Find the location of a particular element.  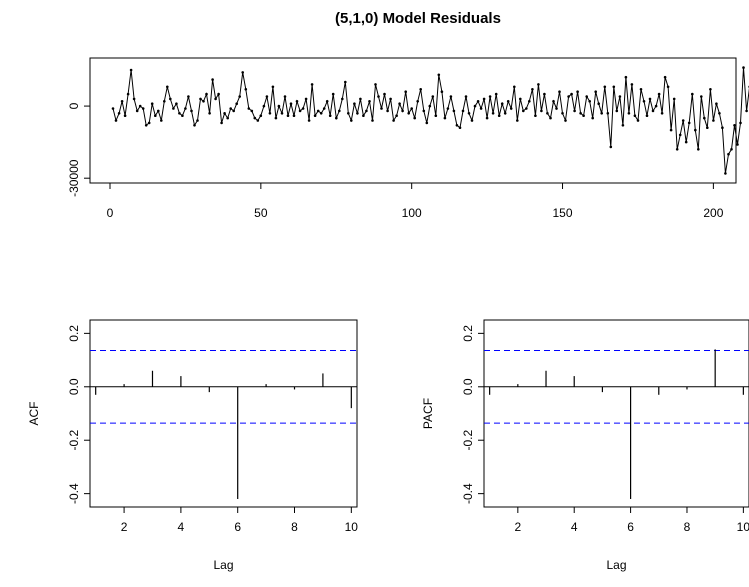

x-tick-label: 4 is located at coordinates (181, 527).